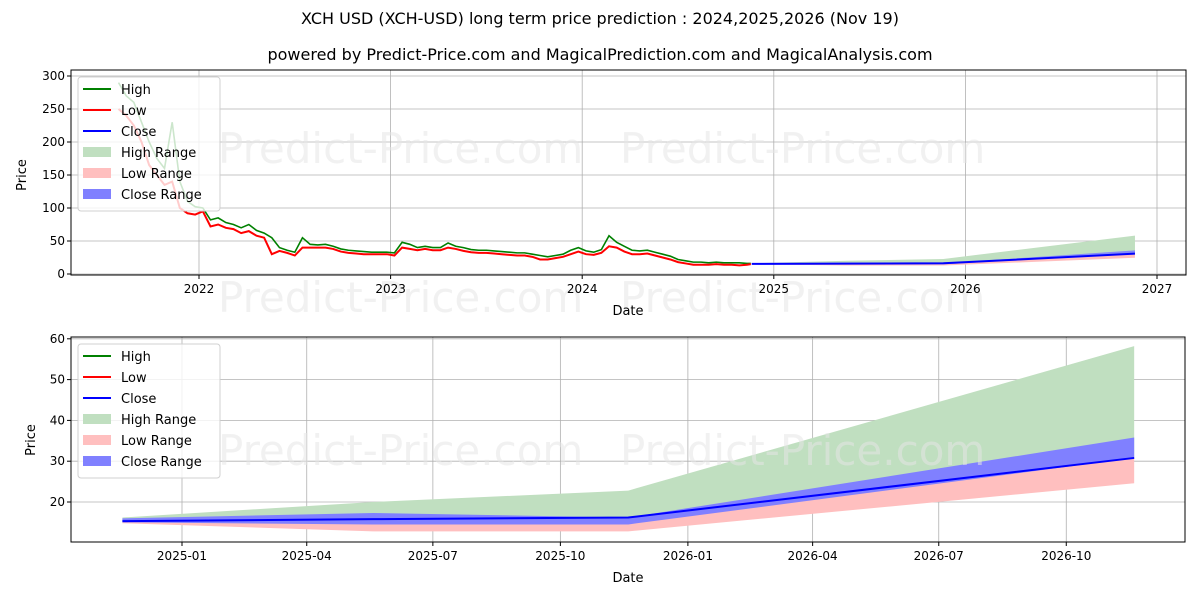 The image size is (1200, 600). I want to click on y-tick-label: 40, so click(57, 420).